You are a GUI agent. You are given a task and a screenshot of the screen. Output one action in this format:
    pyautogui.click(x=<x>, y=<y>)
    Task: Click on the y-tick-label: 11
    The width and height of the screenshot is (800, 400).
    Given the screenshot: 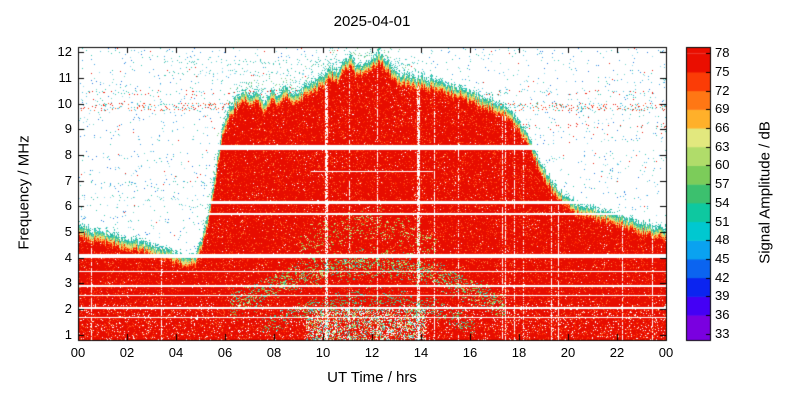 What is the action you would take?
    pyautogui.click(x=65, y=77)
    